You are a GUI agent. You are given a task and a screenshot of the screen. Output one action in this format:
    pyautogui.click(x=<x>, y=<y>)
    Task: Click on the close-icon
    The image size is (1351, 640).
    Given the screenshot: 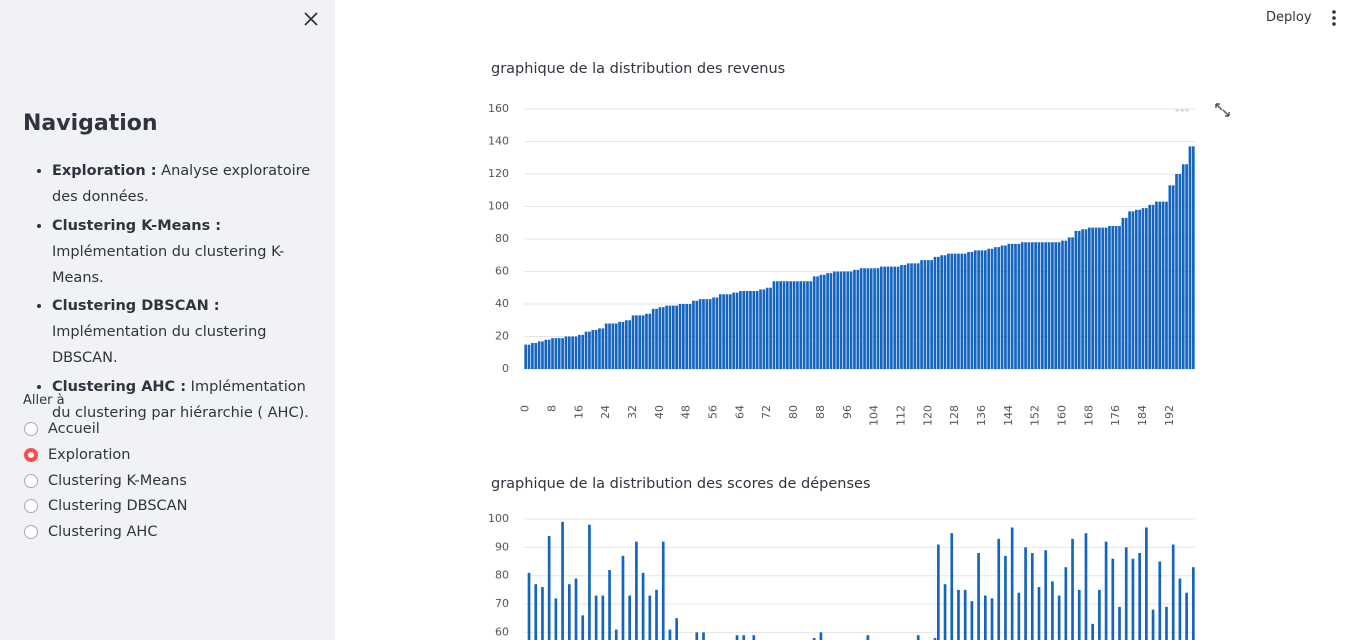 What is the action you would take?
    pyautogui.click(x=311, y=19)
    